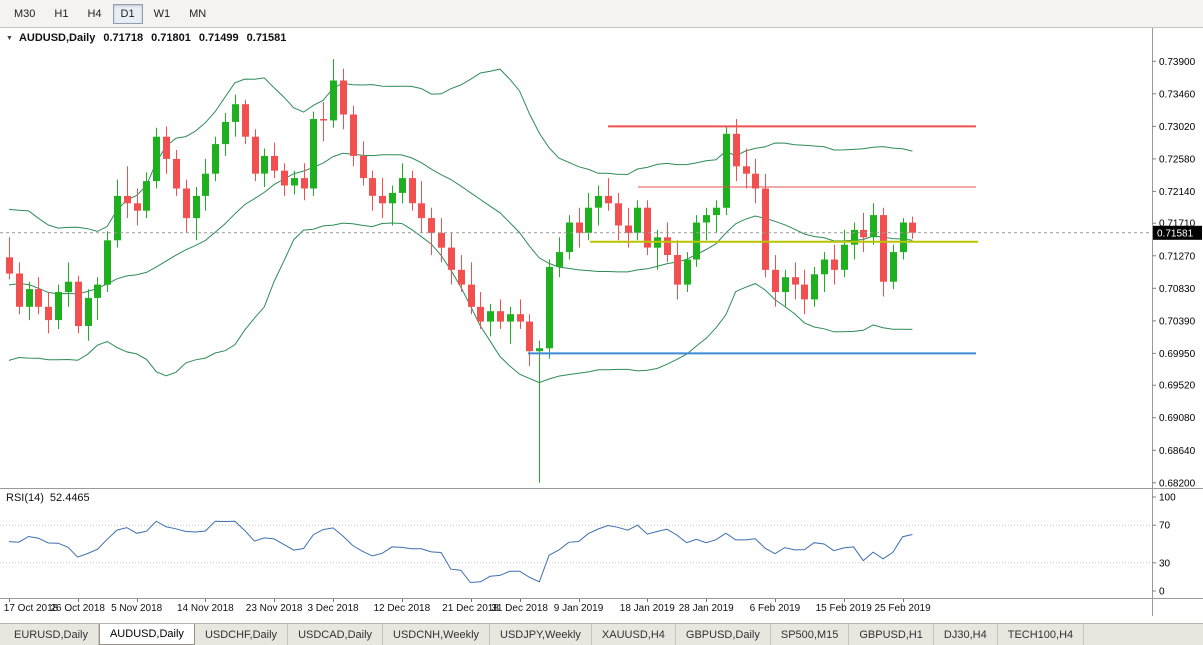  Describe the element at coordinates (94, 14) in the screenshot. I see `timeframe-button-h4: H4` at that location.